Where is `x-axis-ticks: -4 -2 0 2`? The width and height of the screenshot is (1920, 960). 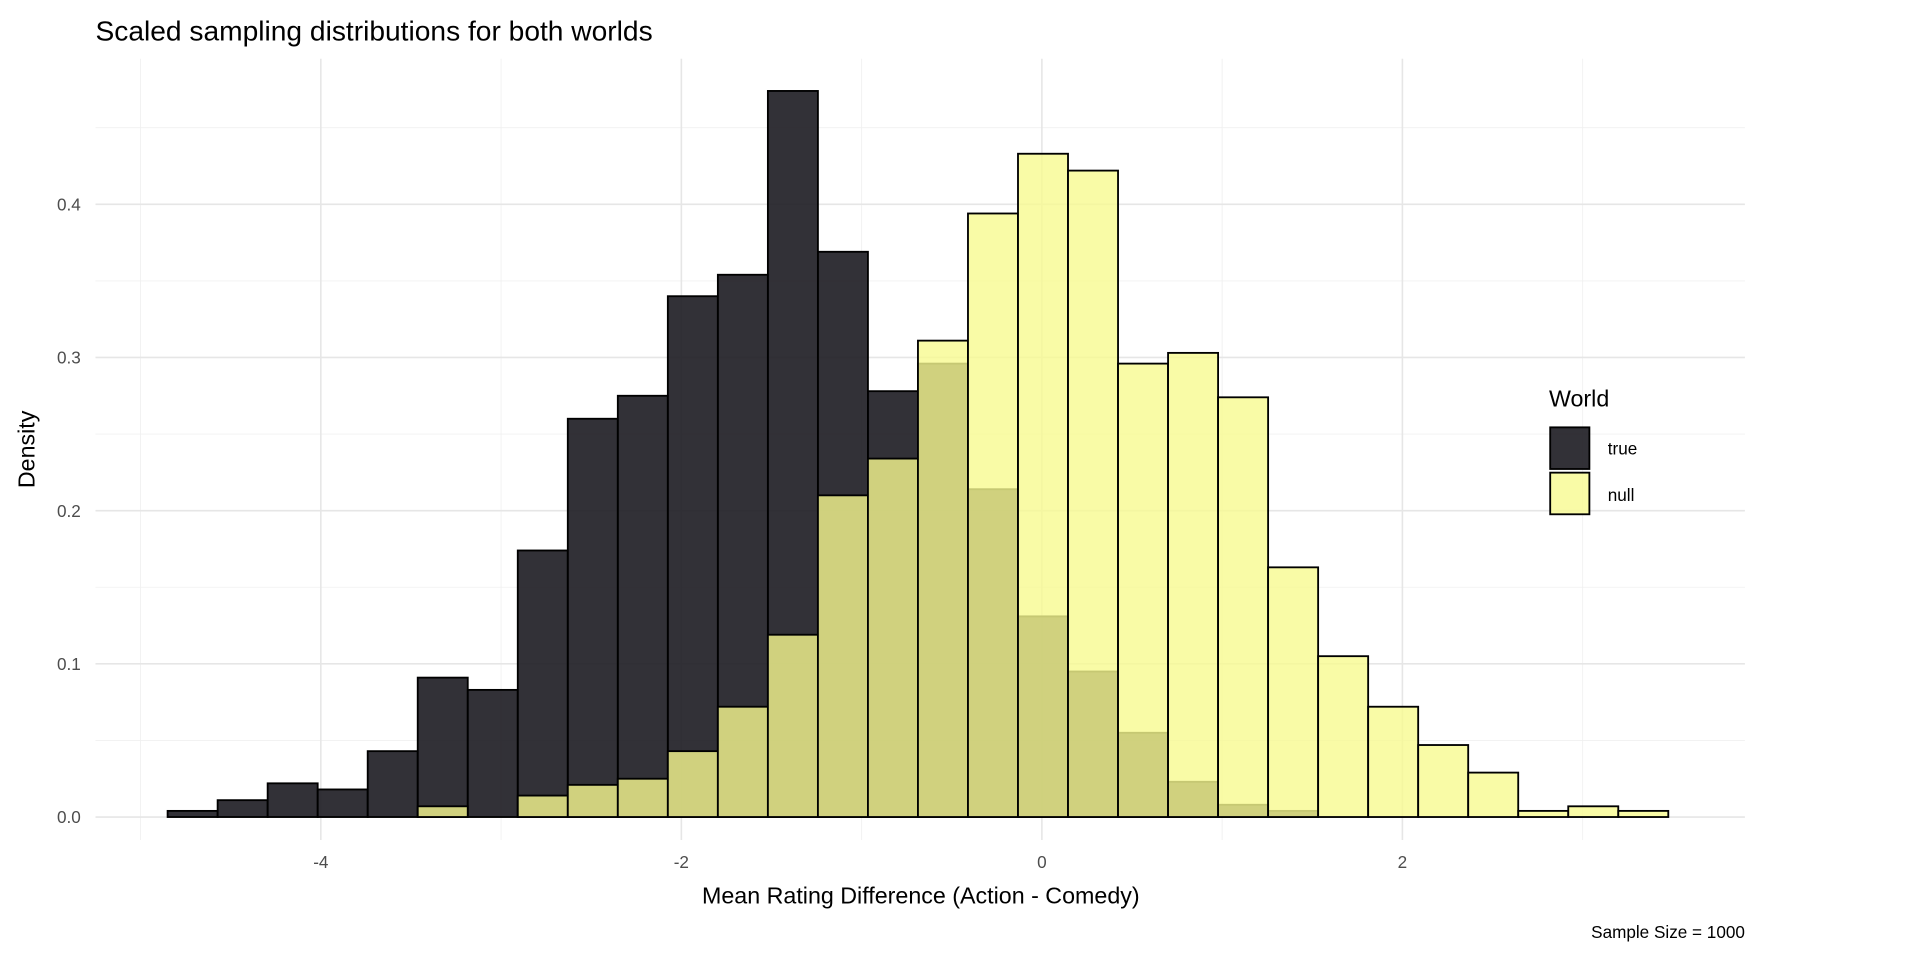
x-axis-ticks: -4 -2 0 2 is located at coordinates (860, 862).